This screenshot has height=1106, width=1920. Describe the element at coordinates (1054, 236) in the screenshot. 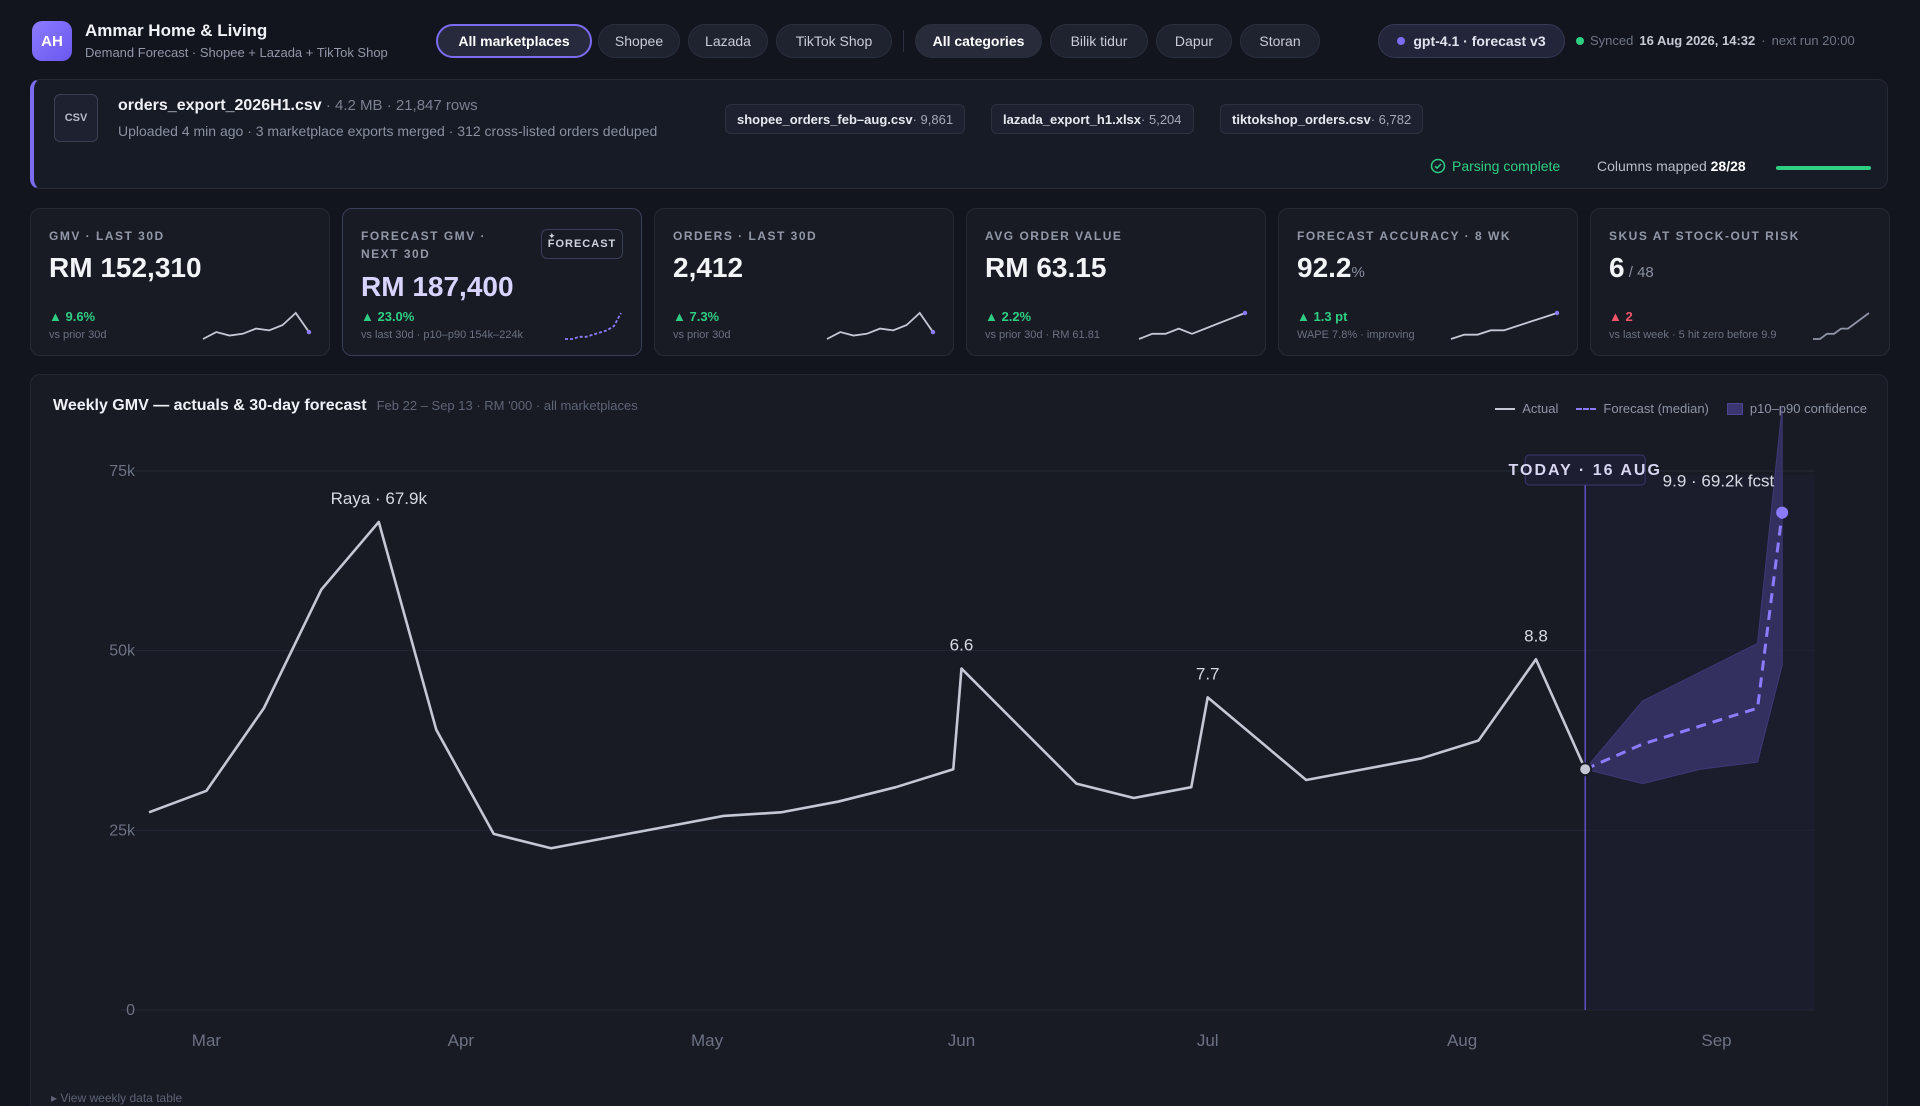

I see `kpi-label: AVG ORDER VALUE` at that location.